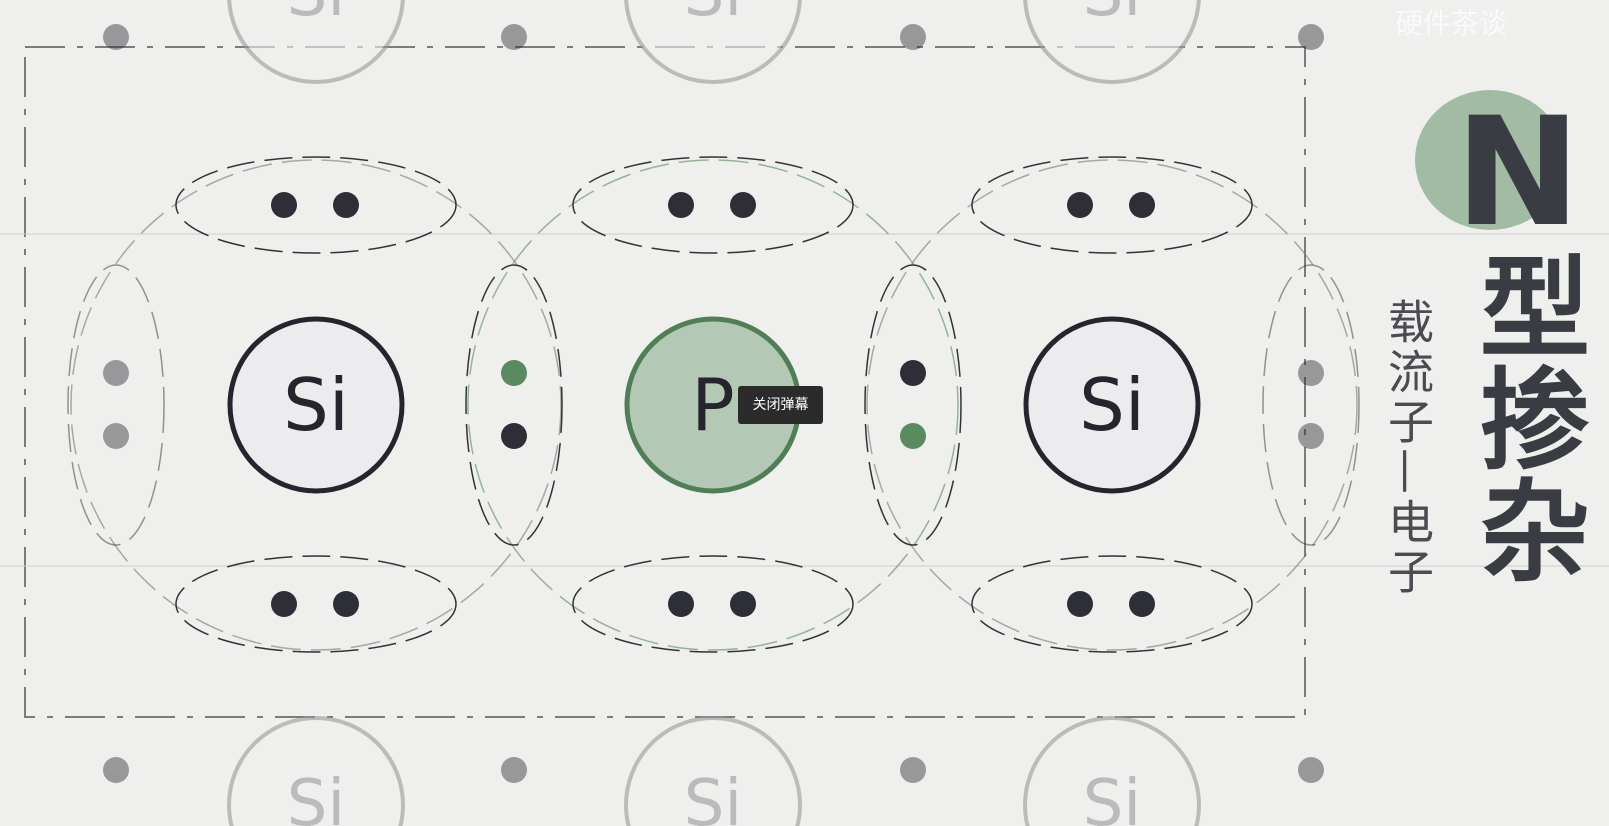 This screenshot has height=826, width=1609. I want to click on atom-label: P, so click(712, 405).